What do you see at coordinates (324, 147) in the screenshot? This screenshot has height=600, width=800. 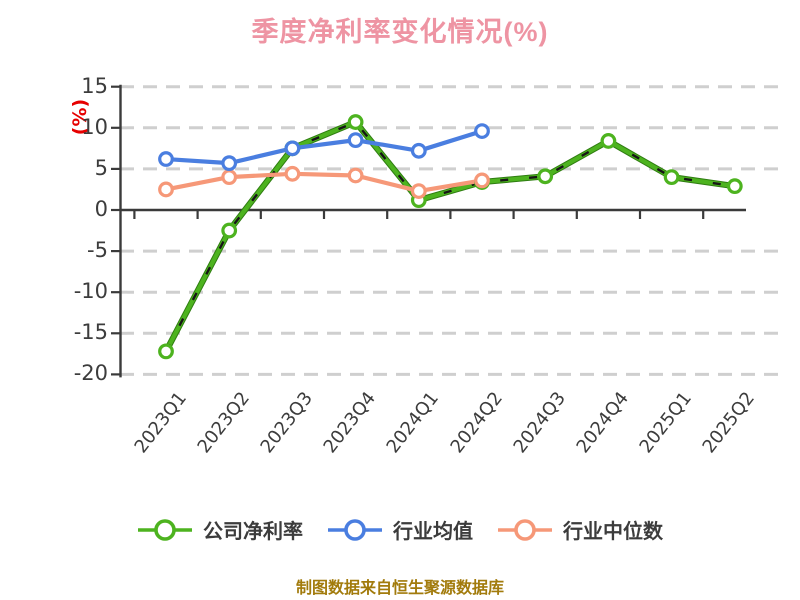 I see `industry-avg-series-line` at bounding box center [324, 147].